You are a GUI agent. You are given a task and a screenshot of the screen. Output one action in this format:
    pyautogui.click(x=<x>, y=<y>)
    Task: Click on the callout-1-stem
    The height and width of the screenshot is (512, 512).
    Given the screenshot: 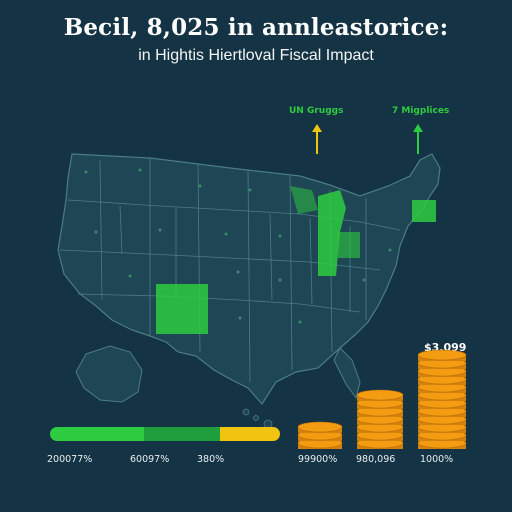 What is the action you would take?
    pyautogui.click(x=317, y=143)
    